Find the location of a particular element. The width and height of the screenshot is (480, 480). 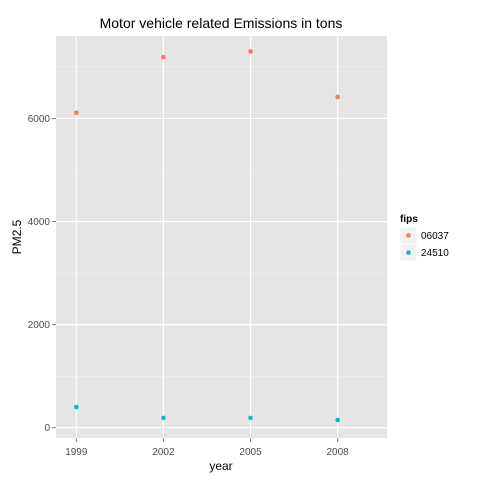

x-tick-label: 2005 is located at coordinates (250, 452).